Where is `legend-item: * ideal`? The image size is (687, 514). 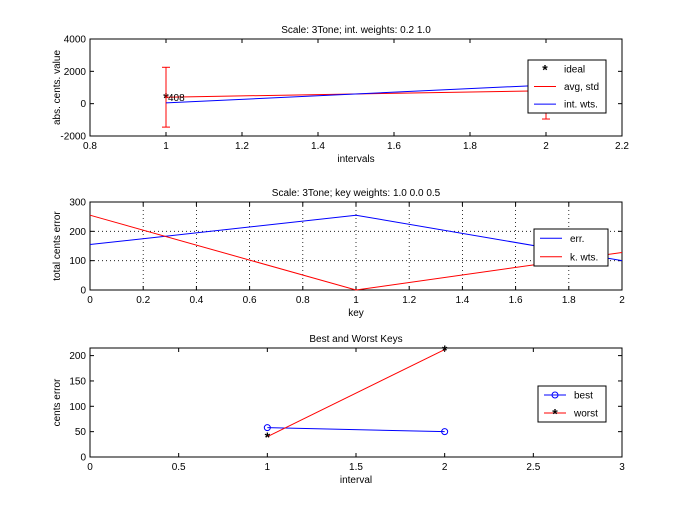 legend-item: * ideal is located at coordinates (563, 69).